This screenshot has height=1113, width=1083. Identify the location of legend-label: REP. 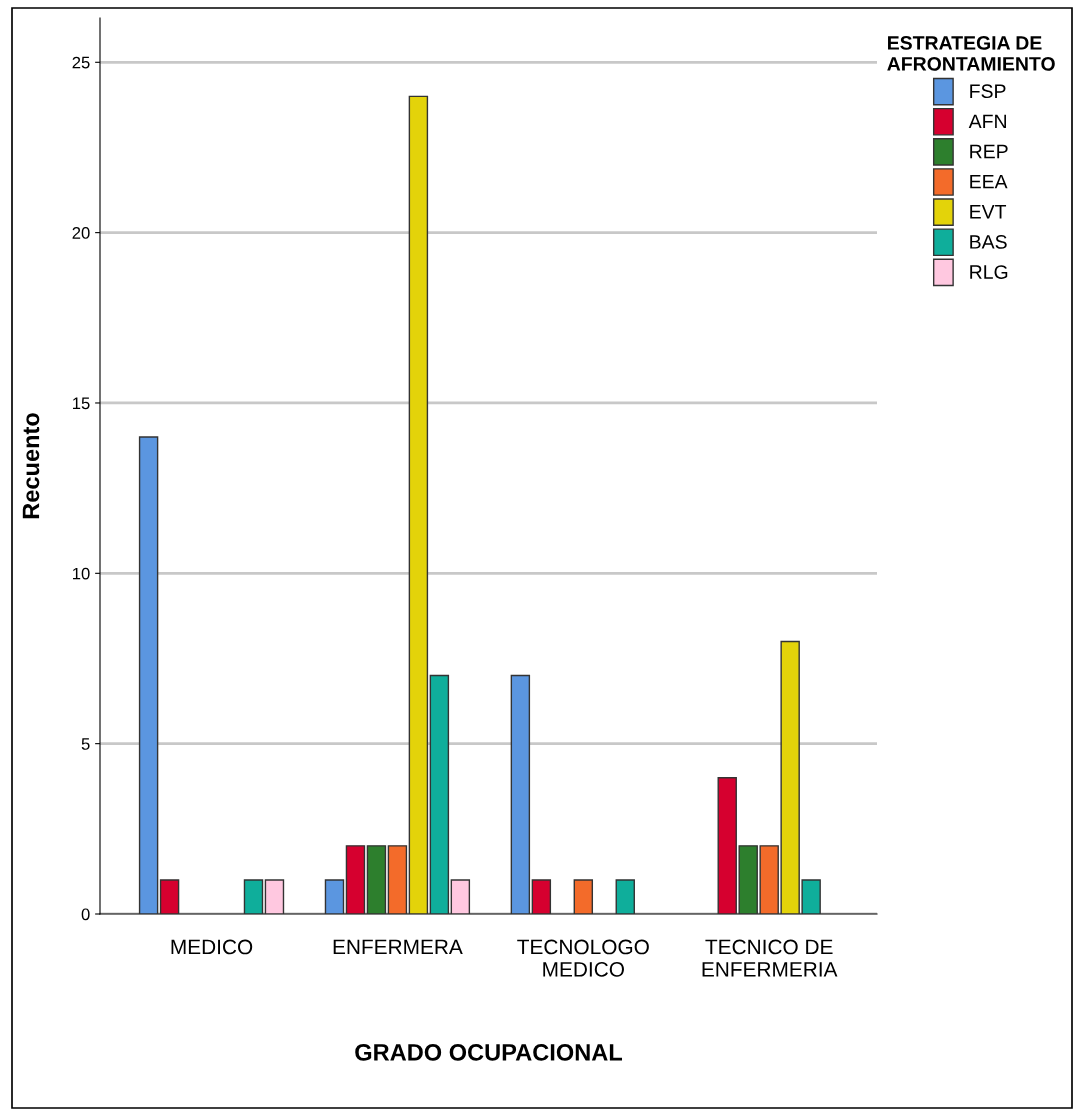
(989, 151).